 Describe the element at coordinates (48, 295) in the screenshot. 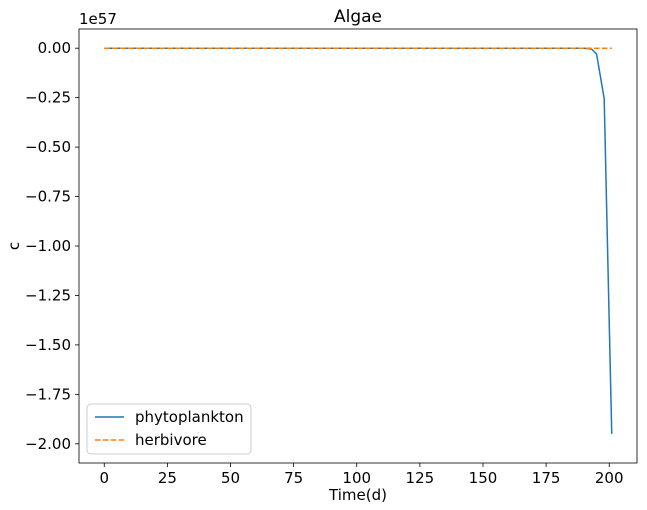

I see `y-tick-label: −1.25` at that location.